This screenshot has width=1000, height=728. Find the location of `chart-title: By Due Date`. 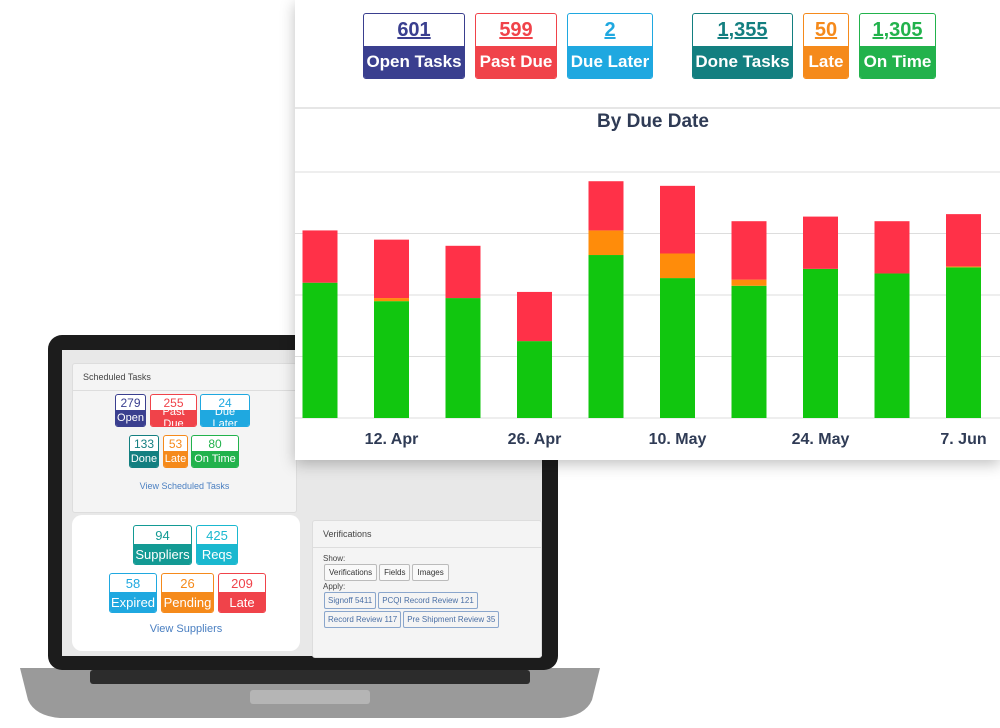

chart-title: By Due Date is located at coordinates (653, 121).